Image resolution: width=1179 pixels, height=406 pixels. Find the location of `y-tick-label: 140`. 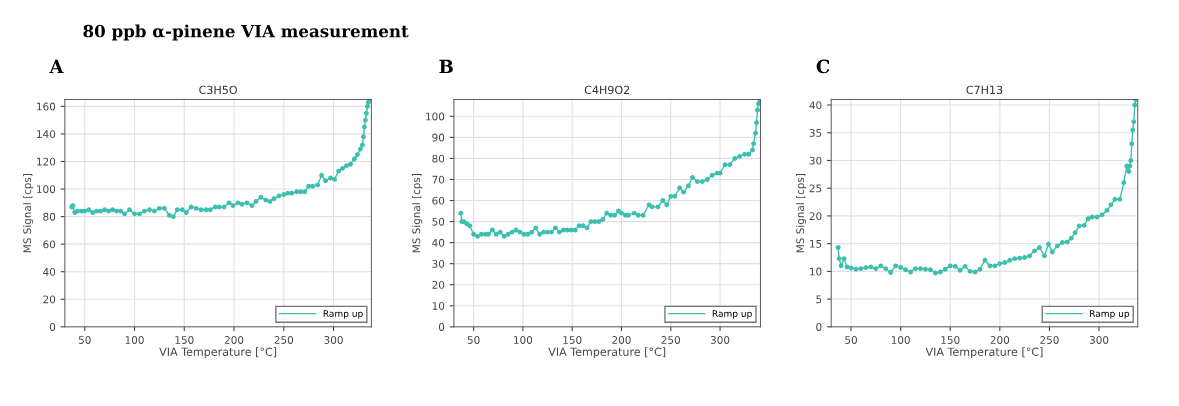

y-tick-label: 140 is located at coordinates (46, 134).